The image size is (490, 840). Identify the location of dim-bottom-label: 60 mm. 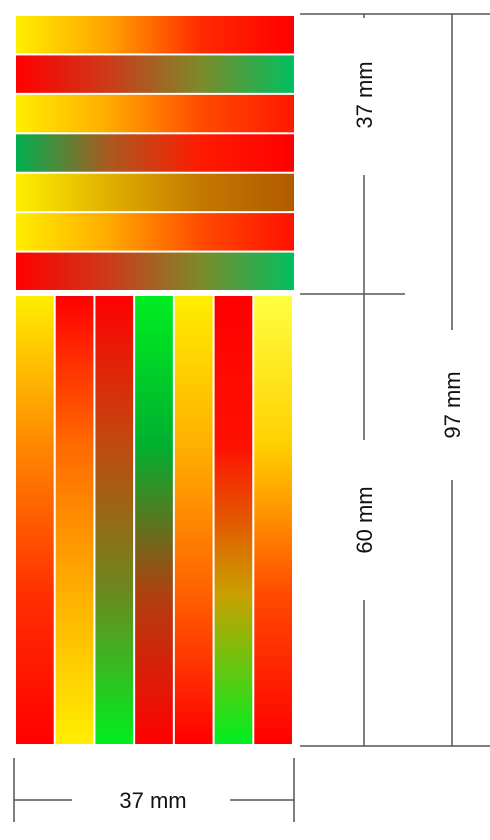
(364, 519).